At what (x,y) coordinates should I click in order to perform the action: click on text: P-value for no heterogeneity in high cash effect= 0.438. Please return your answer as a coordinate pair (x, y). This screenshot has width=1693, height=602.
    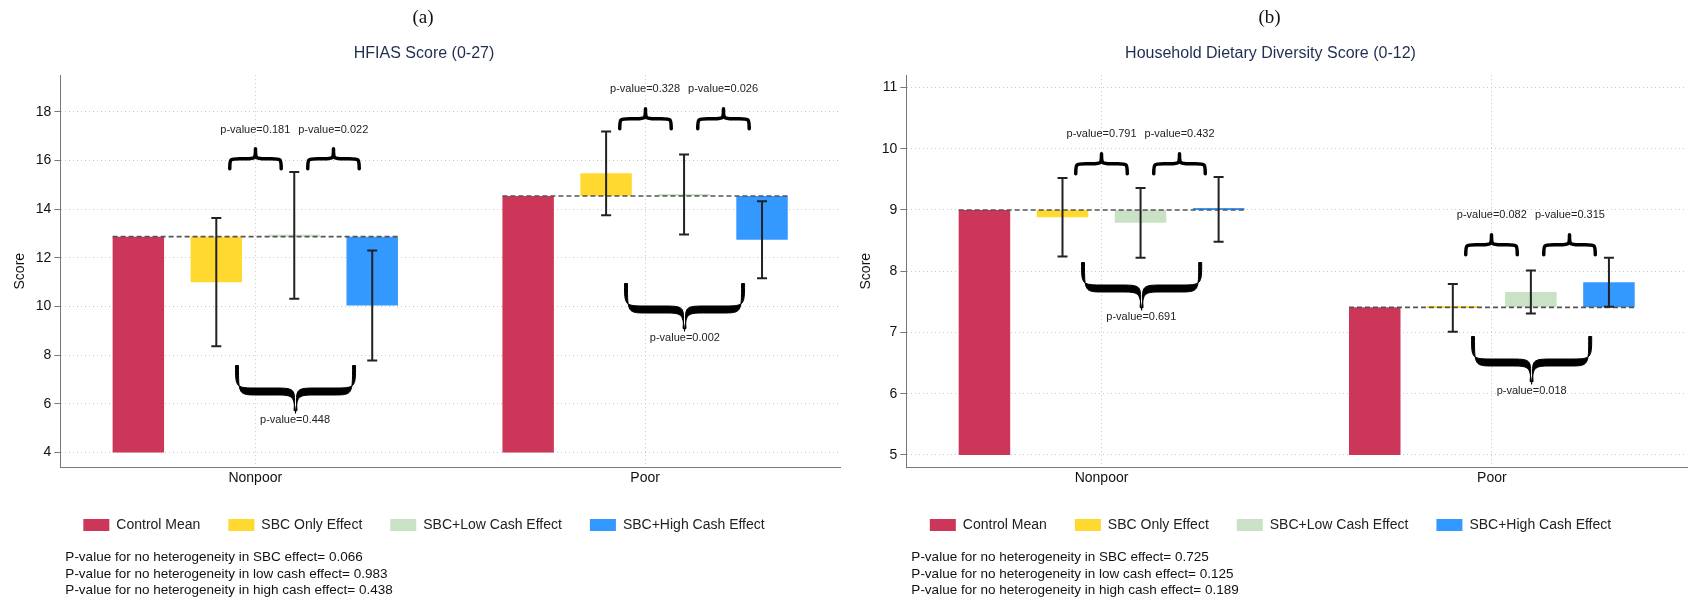
    Looking at the image, I should click on (229, 589).